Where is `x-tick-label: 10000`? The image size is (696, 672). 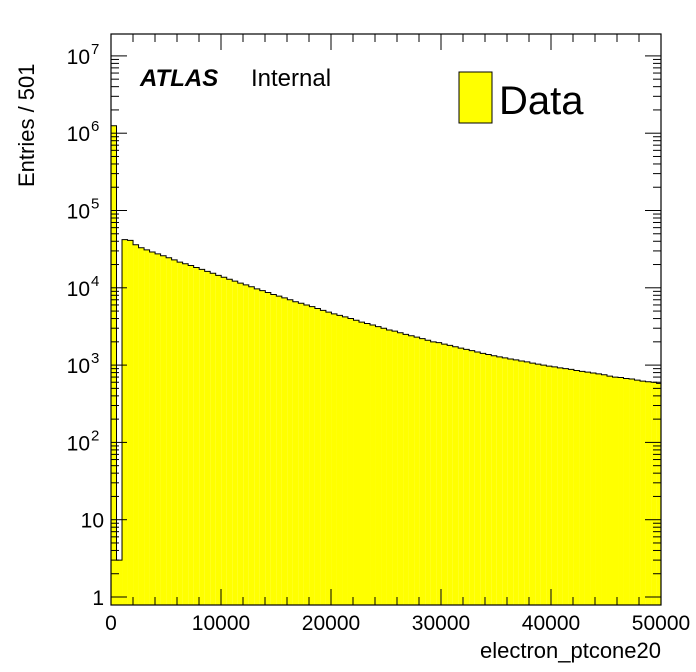
x-tick-label: 10000 is located at coordinates (221, 623).